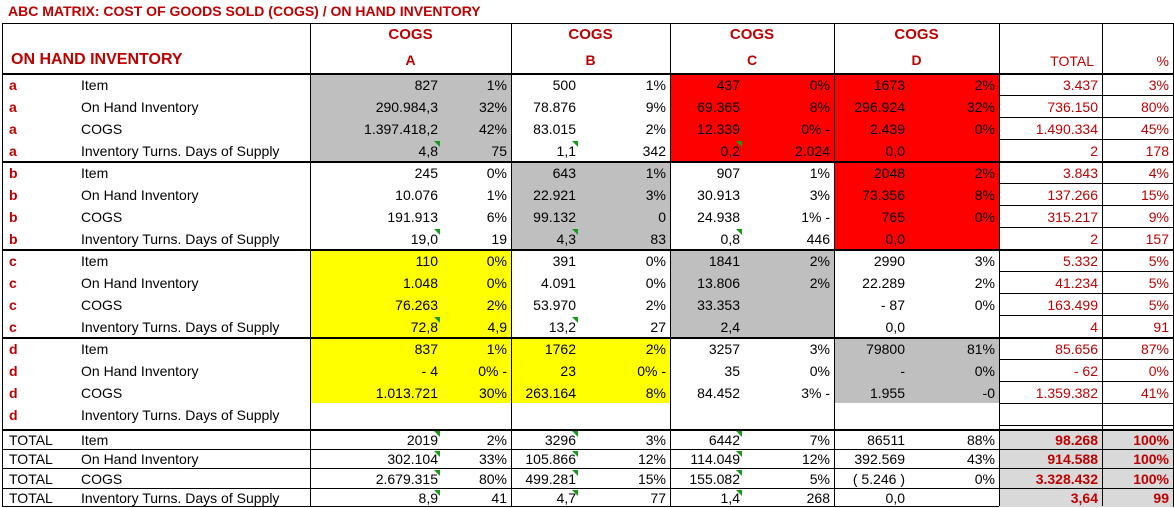 The width and height of the screenshot is (1174, 508). Describe the element at coordinates (1076, 283) in the screenshot. I see `value-cell: 41.234` at that location.